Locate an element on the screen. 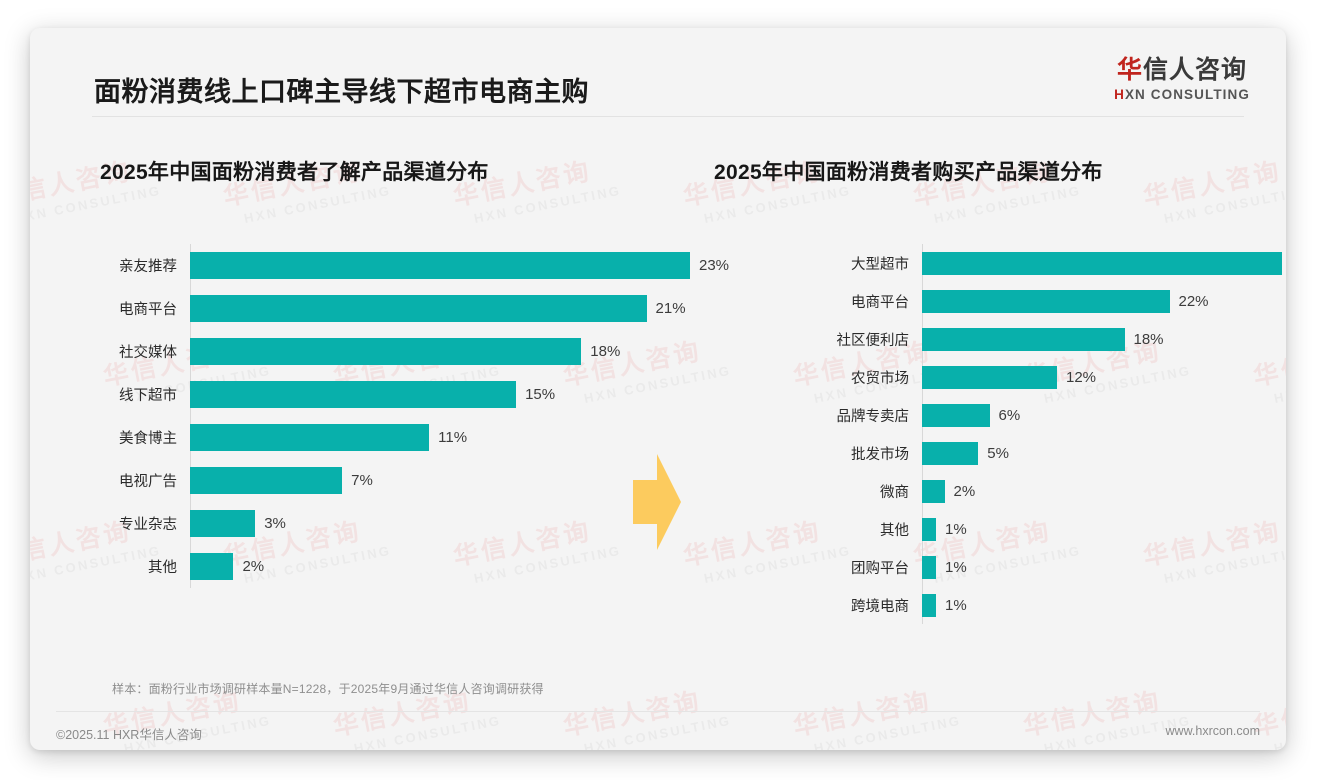  chart-category-label: 大型超市 is located at coordinates (880, 264).